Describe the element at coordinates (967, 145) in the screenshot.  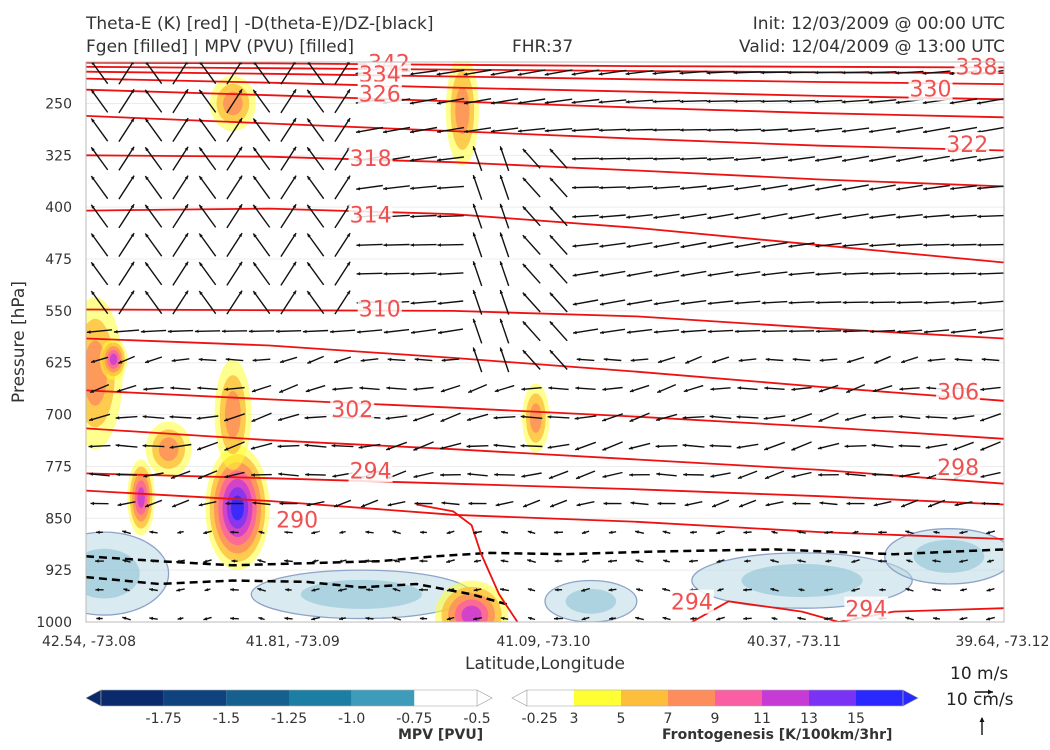
I see `theta-e-label: 322` at that location.